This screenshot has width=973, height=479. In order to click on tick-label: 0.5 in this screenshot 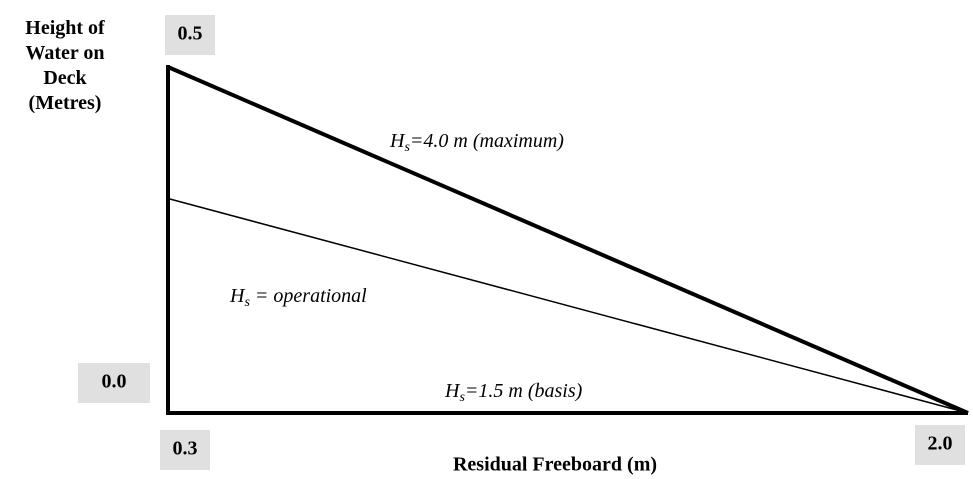, I will do `click(190, 34)`.